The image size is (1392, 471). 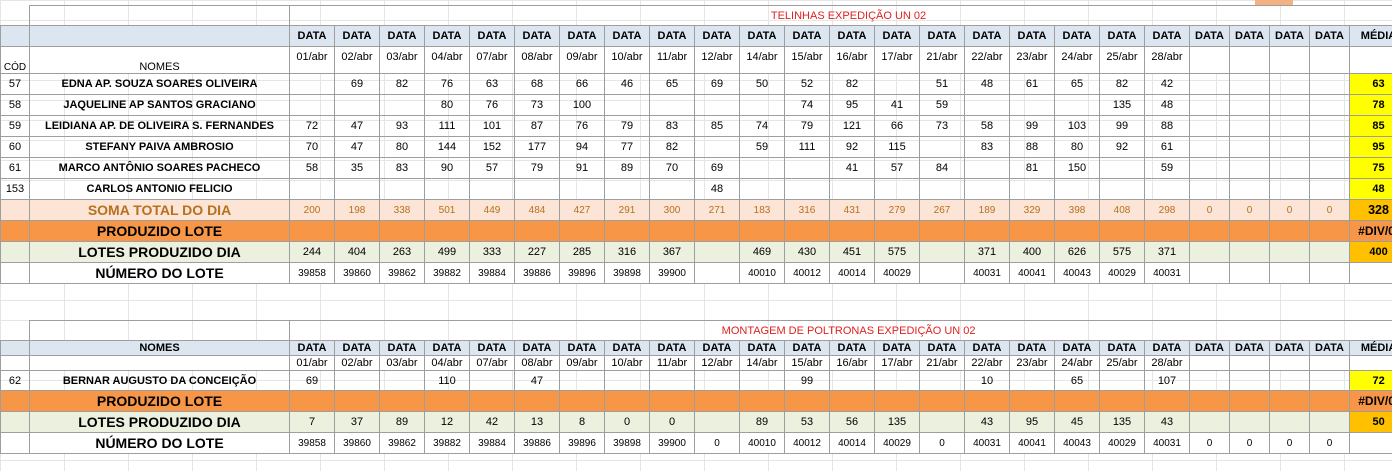 I want to click on numero-lote-cell: 39858, so click(x=312, y=443).